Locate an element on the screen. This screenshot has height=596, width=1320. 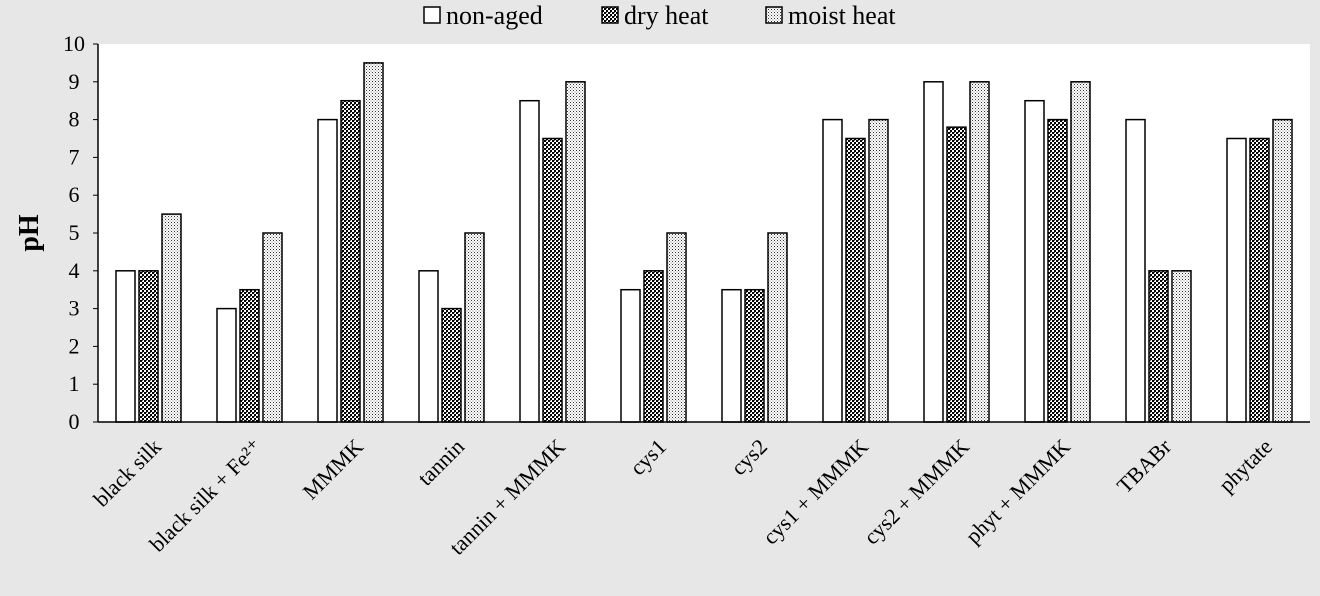
y-tick-label: 9 is located at coordinates (74, 81).